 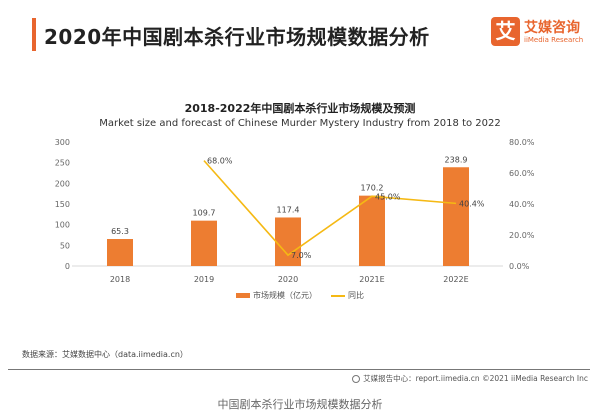 What do you see at coordinates (220, 161) in the screenshot?
I see `line-data-label: 68.0%` at bounding box center [220, 161].